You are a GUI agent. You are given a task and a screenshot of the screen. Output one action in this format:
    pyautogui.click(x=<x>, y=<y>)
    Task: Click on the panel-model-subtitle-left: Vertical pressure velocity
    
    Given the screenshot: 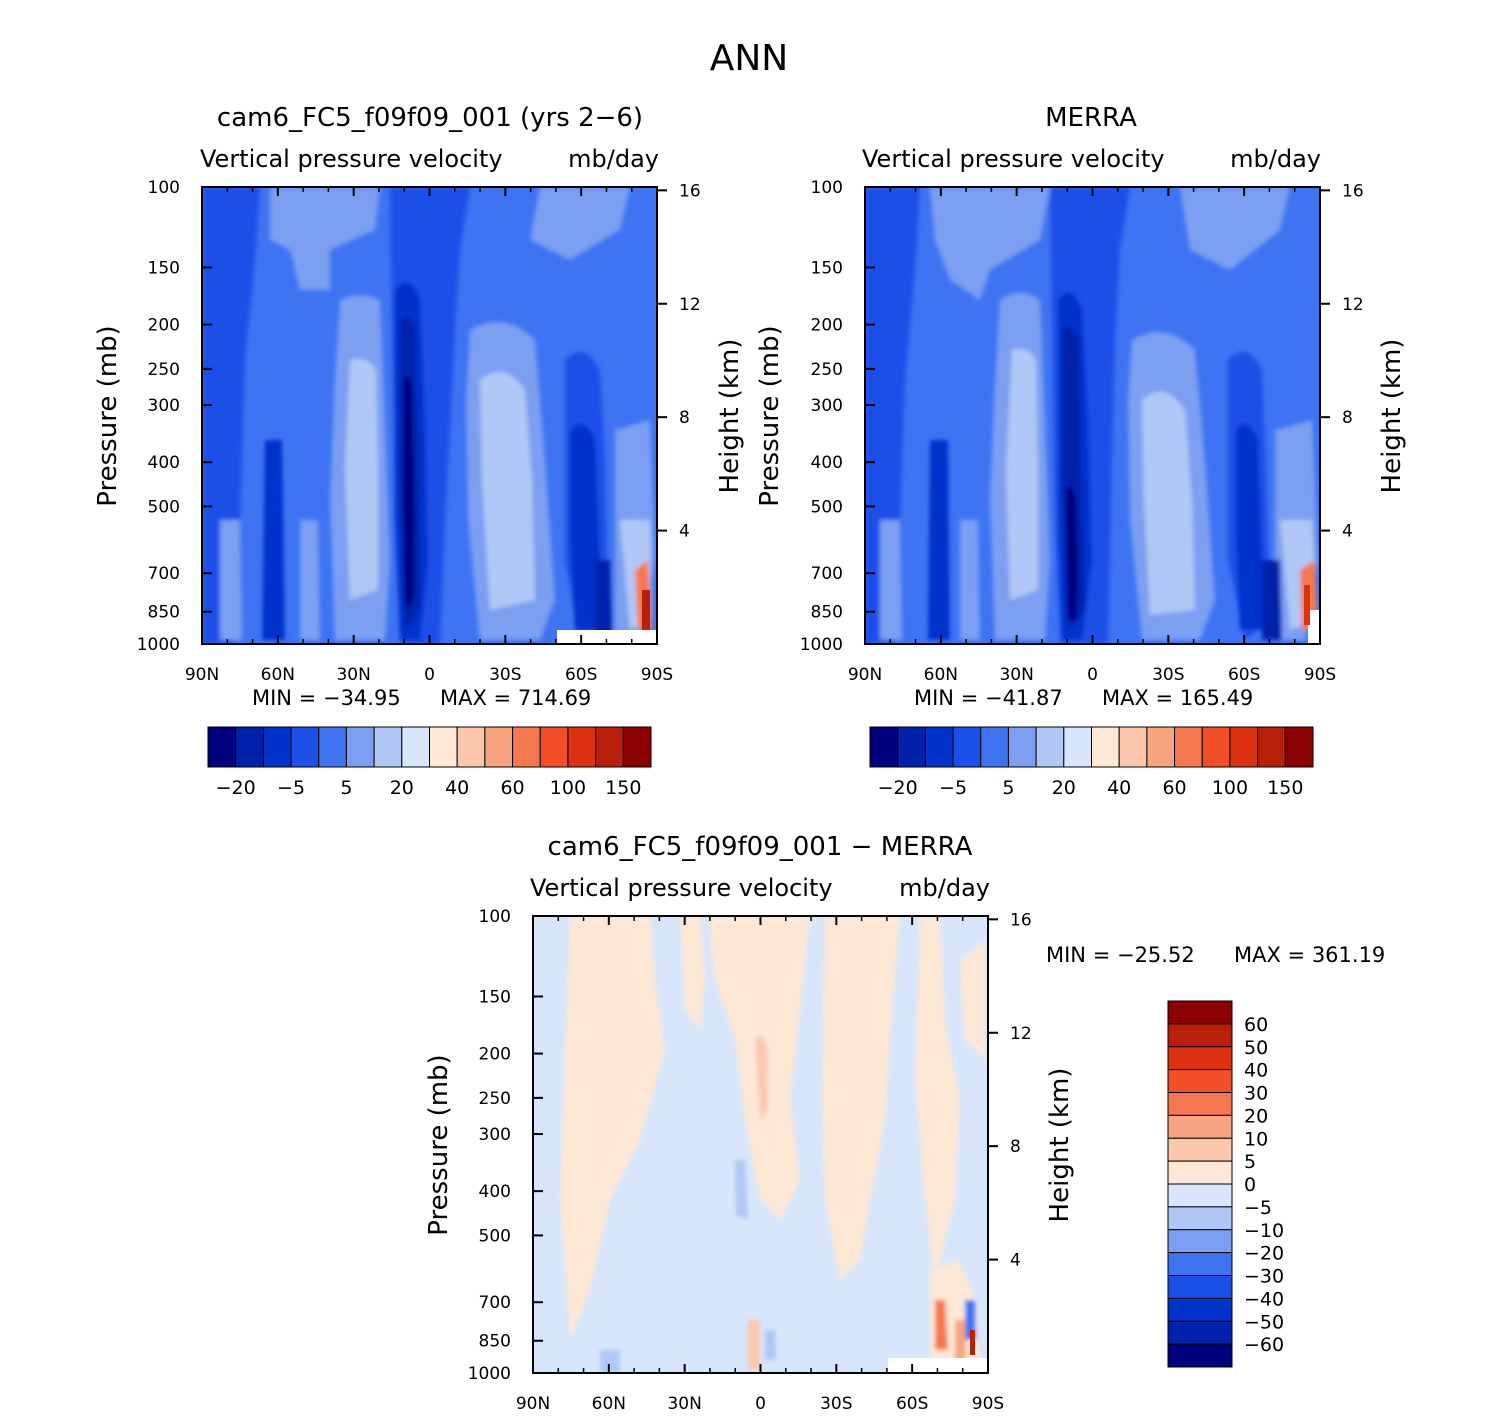 What is the action you would take?
    pyautogui.click(x=351, y=159)
    